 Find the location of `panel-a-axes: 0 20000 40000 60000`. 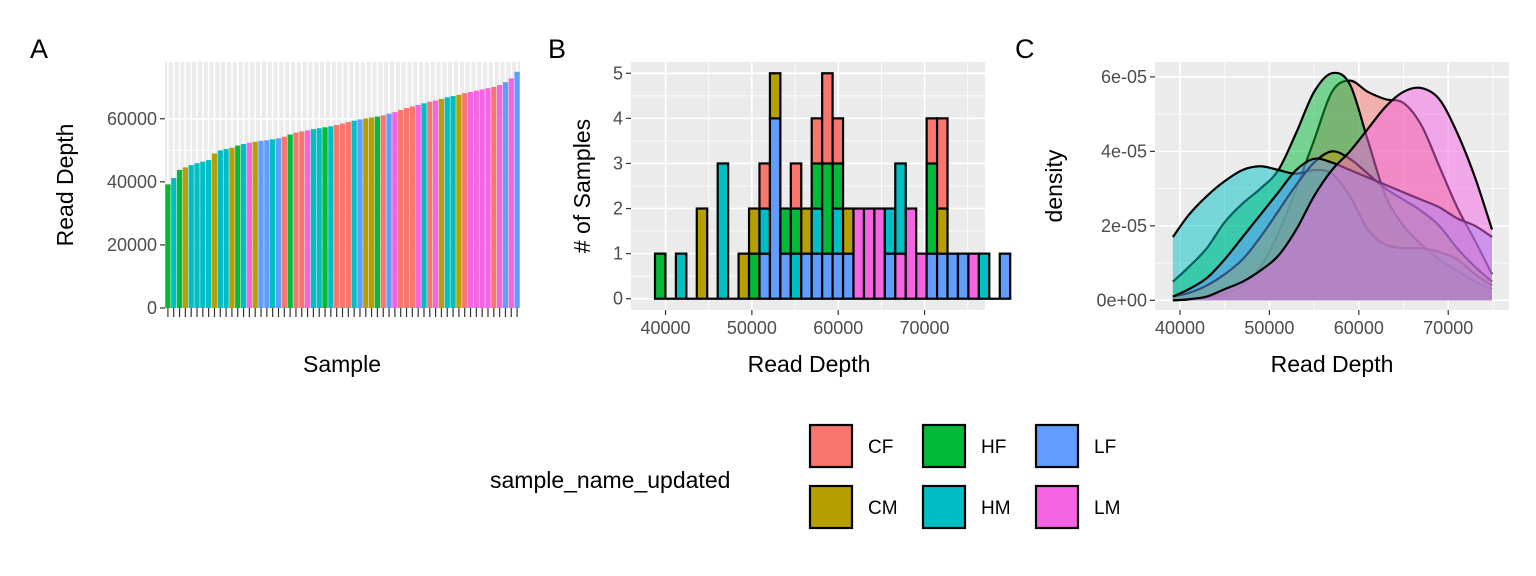

panel-a-axes: 0 20000 40000 60000 is located at coordinates (312, 213).